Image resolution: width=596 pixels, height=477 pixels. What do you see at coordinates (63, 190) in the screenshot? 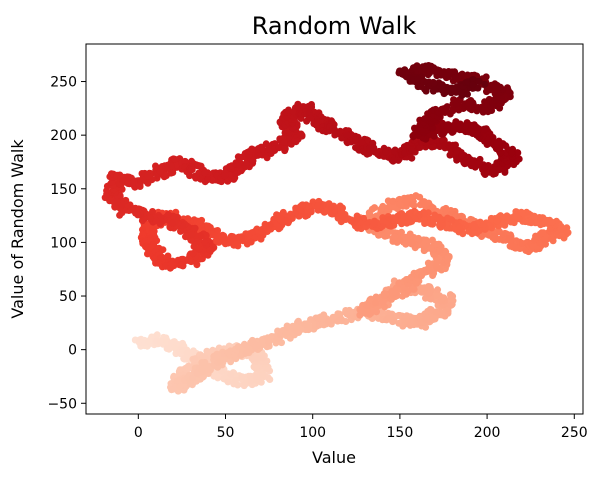
I see `y-tick-label: 150` at bounding box center [63, 190].